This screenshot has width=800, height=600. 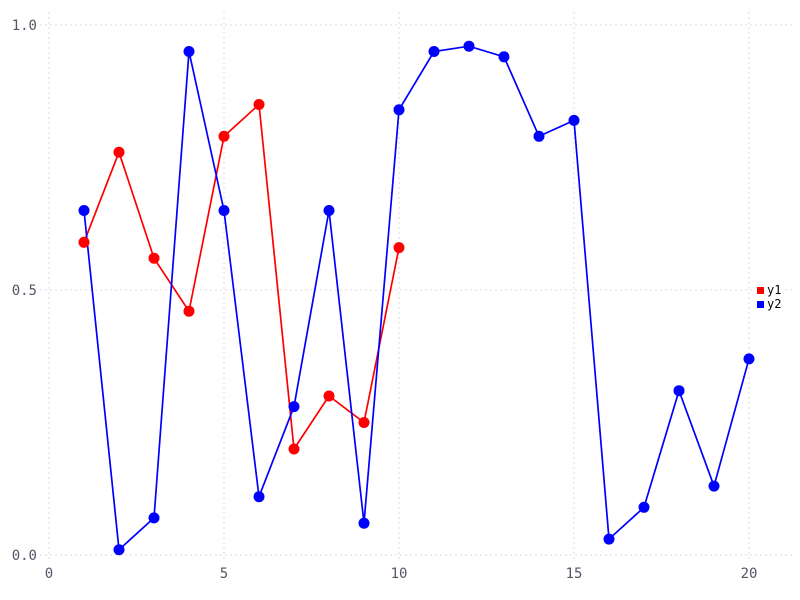 I want to click on x-tick-label: 20, so click(x=749, y=574).